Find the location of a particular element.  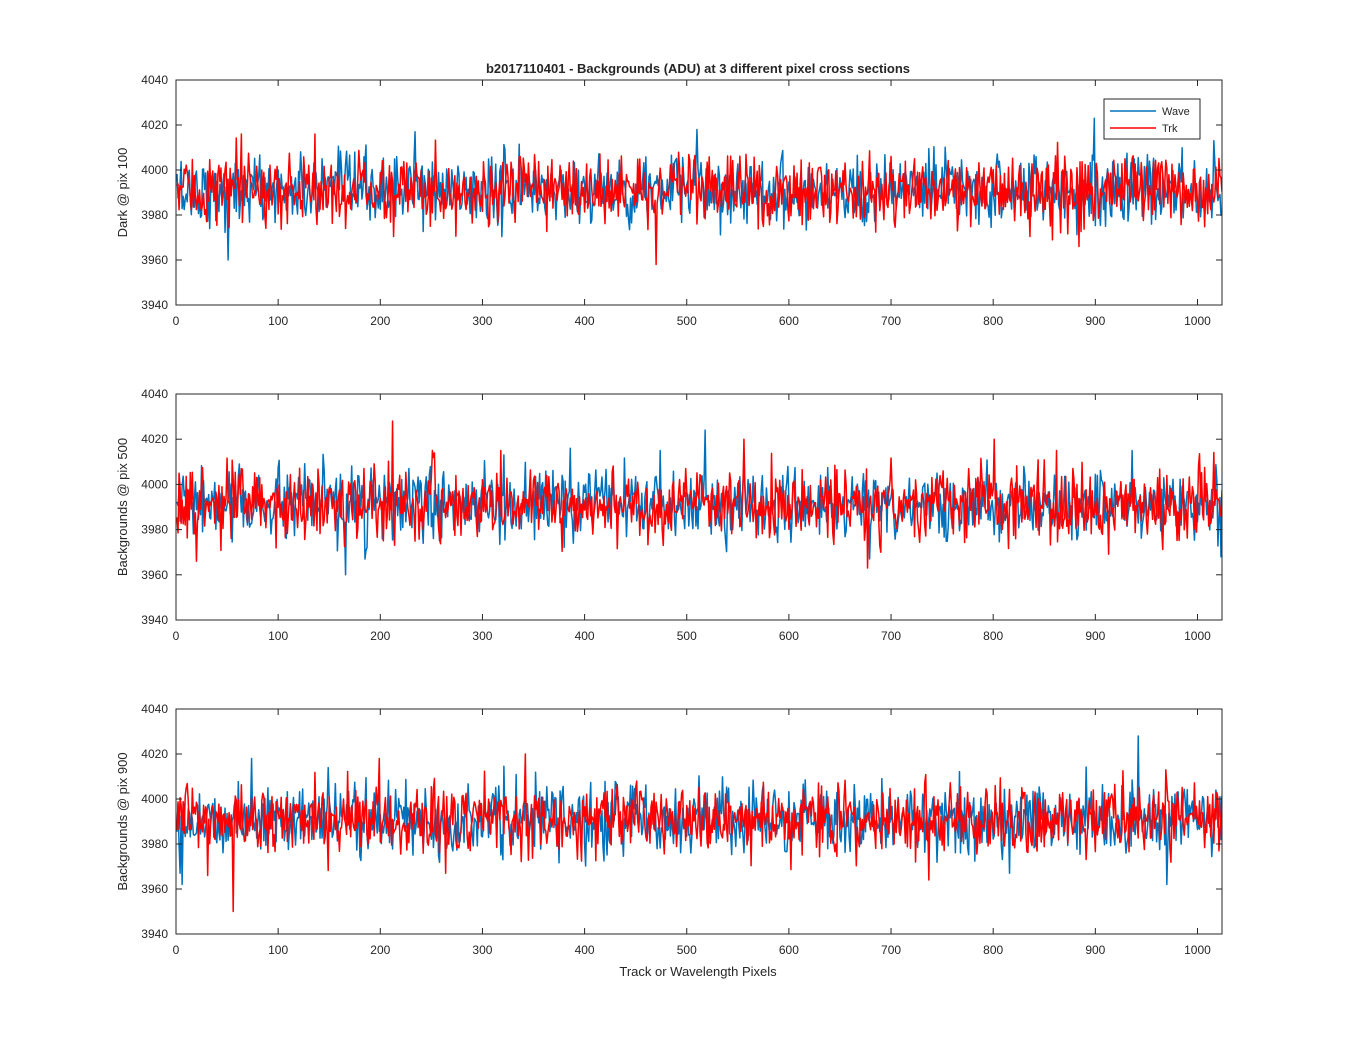

y-axis-label: Backgrounds @ pix 500 is located at coordinates (122, 507).